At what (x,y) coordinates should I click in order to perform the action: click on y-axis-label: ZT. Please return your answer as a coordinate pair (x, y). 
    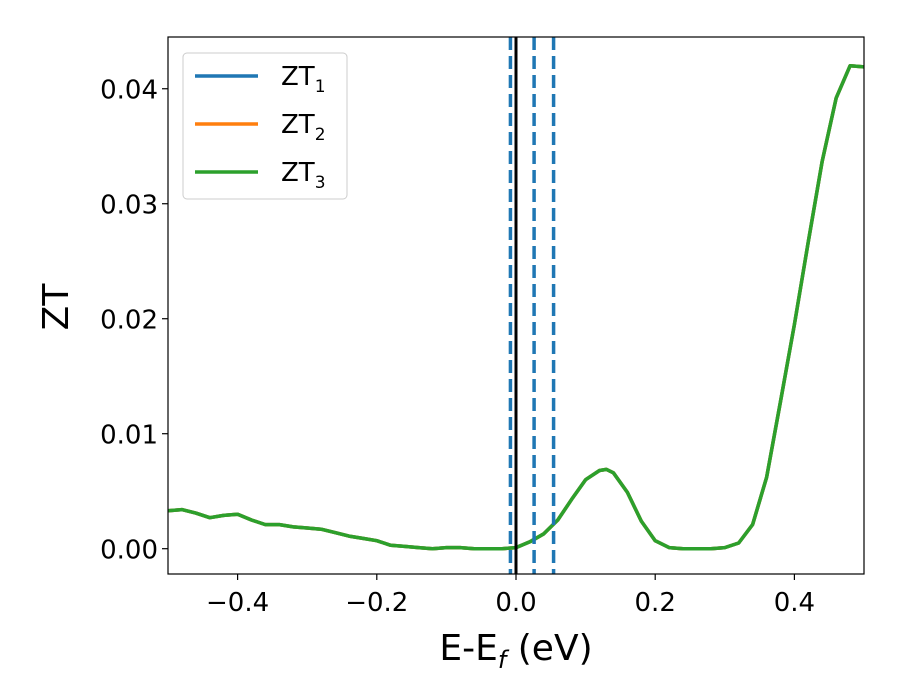
    Looking at the image, I should click on (56, 307).